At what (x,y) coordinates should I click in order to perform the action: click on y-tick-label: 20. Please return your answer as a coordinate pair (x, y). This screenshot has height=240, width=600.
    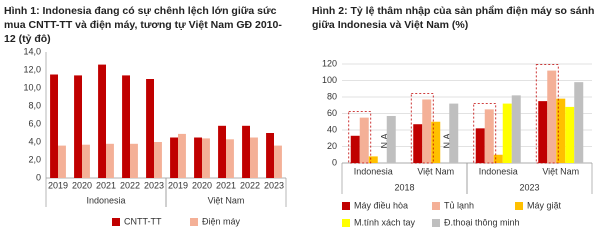
    Looking at the image, I should click on (332, 146).